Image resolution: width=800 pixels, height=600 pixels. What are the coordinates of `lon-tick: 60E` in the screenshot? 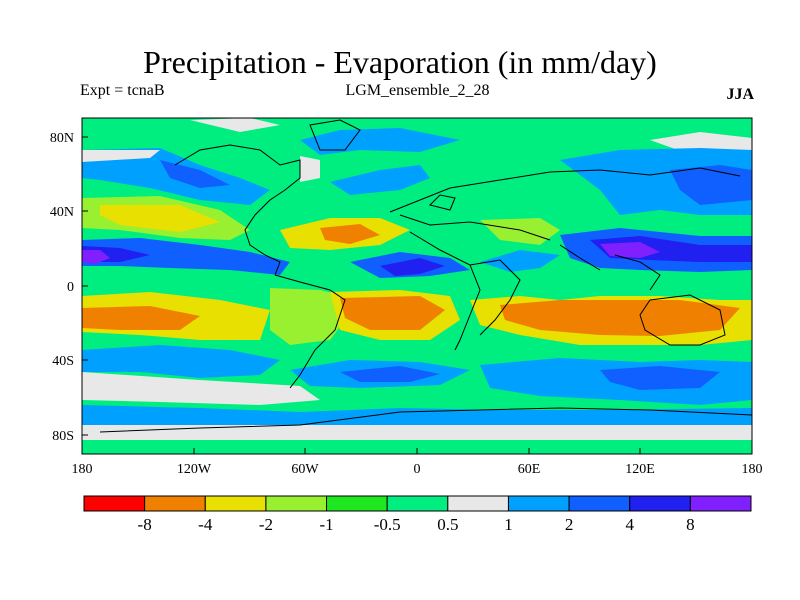 It's located at (529, 469).